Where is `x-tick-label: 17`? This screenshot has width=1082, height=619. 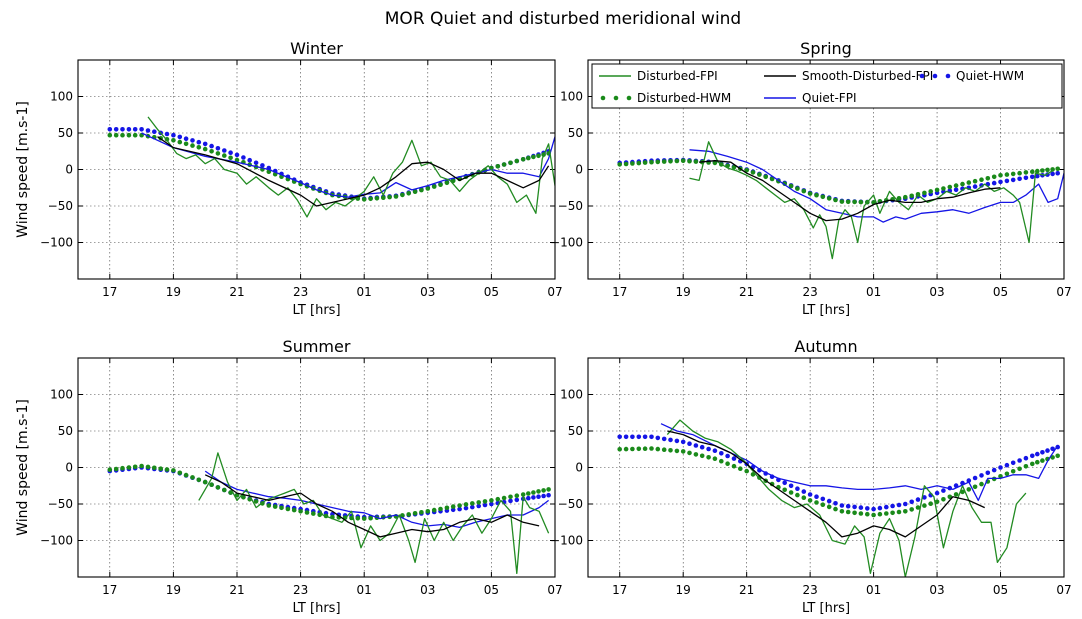
x-tick-label: 17 is located at coordinates (619, 590).